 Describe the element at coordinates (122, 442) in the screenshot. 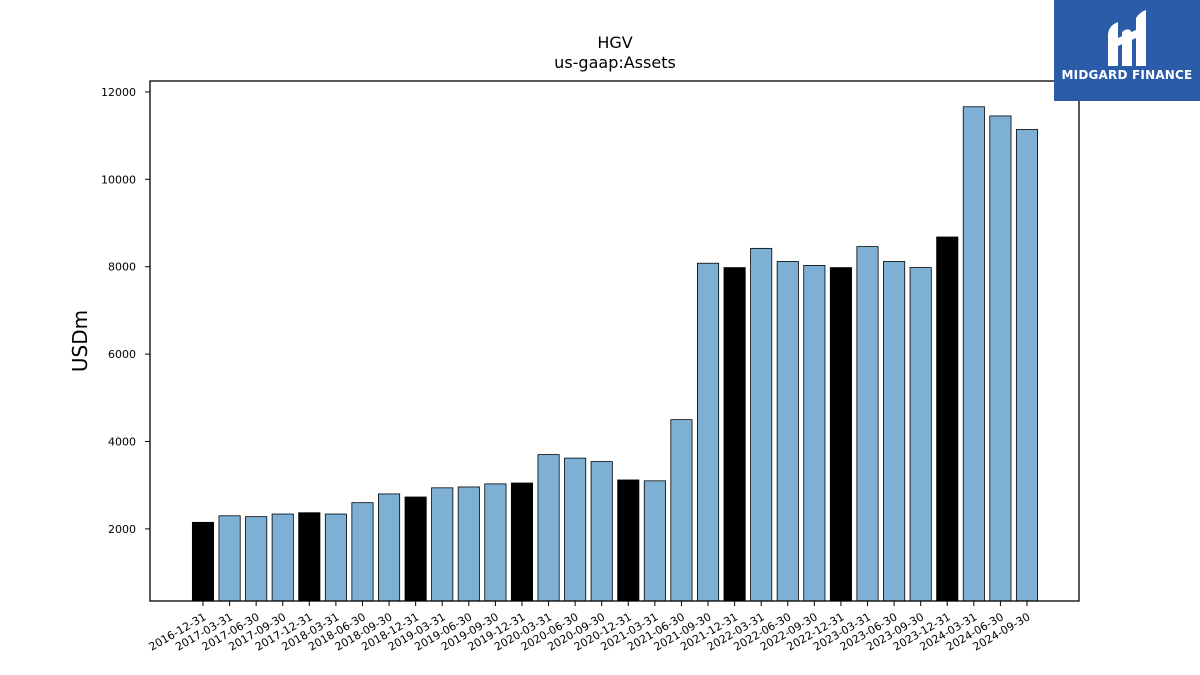

I see `y-tick-label: 4000` at that location.